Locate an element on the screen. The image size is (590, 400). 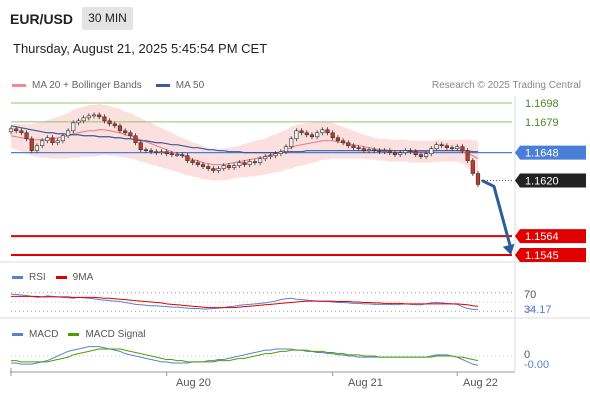
rsi-level-70: 70 is located at coordinates (530, 295).